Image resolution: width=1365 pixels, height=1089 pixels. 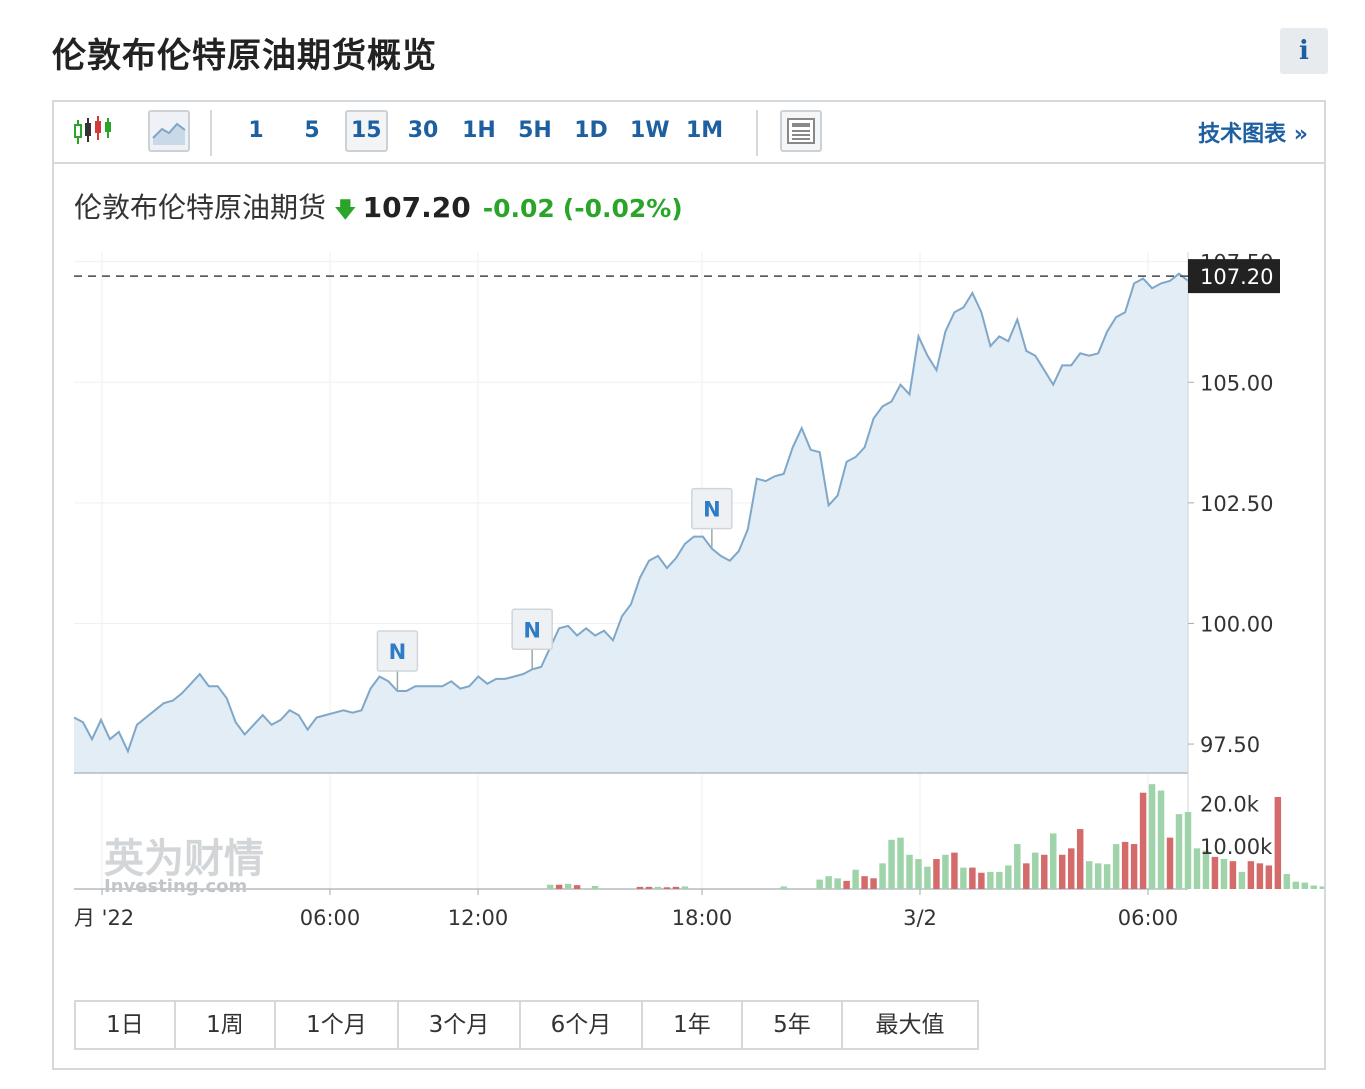 I want to click on price-change: -0.02, so click(x=518, y=208).